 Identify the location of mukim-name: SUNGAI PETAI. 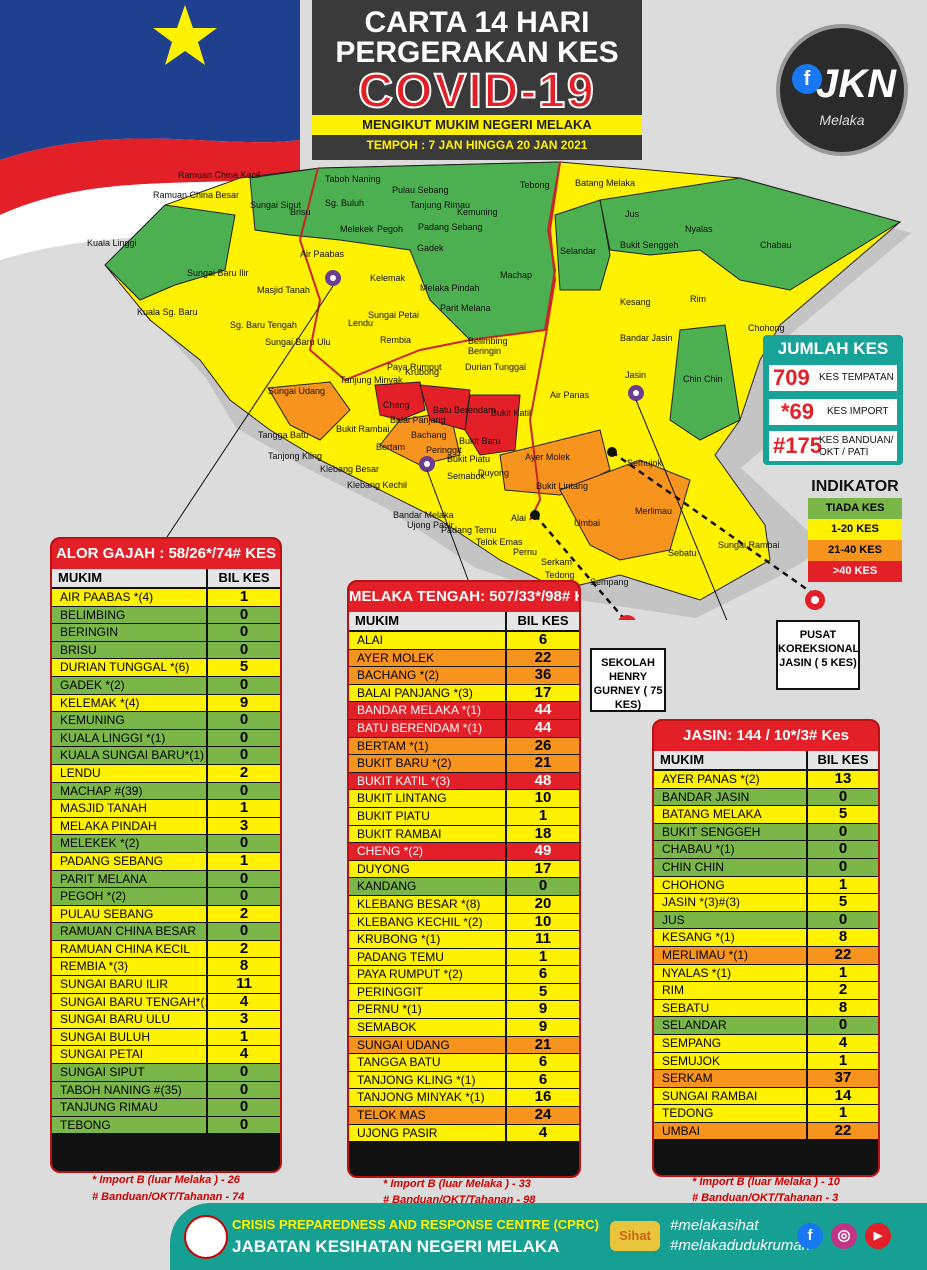
(102, 1054).